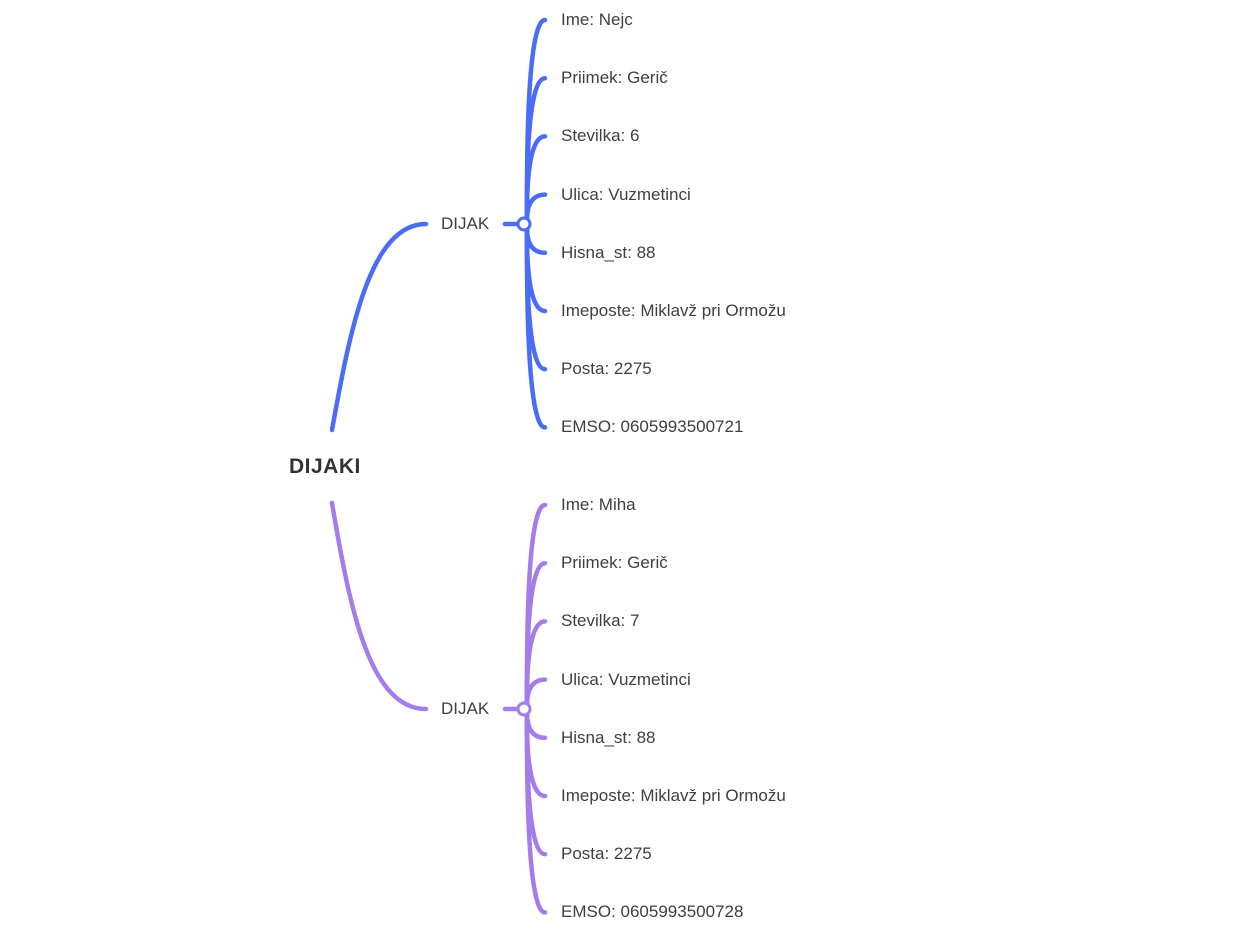  What do you see at coordinates (652, 912) in the screenshot?
I see `leaf-node-label: EMSO: 0605993500728` at bounding box center [652, 912].